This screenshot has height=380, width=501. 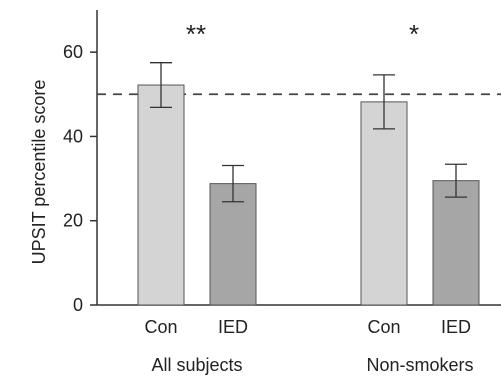 I want to click on bar-all-subjects-con, so click(x=161, y=195).